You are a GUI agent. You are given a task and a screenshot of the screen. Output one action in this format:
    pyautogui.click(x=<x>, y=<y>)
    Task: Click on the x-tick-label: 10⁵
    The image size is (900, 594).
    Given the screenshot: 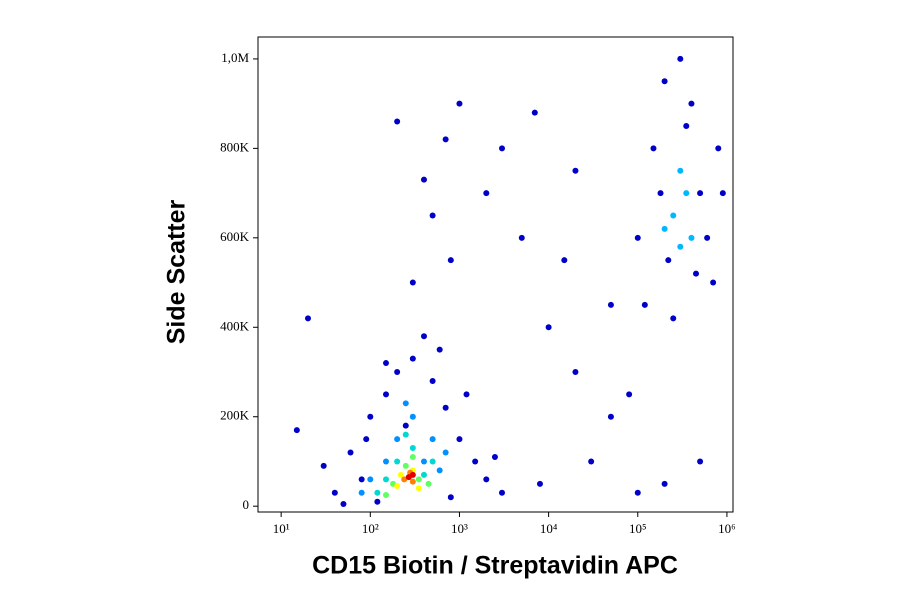 What is the action you would take?
    pyautogui.click(x=638, y=528)
    